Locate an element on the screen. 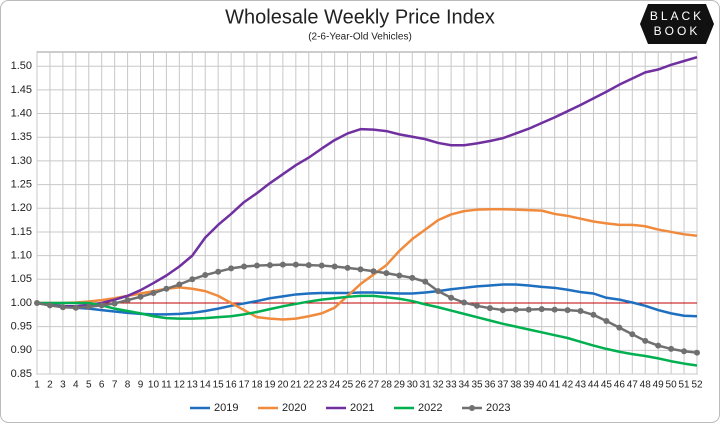 Image resolution: width=720 pixels, height=423 pixels. x-tick-label: 24 is located at coordinates (335, 385).